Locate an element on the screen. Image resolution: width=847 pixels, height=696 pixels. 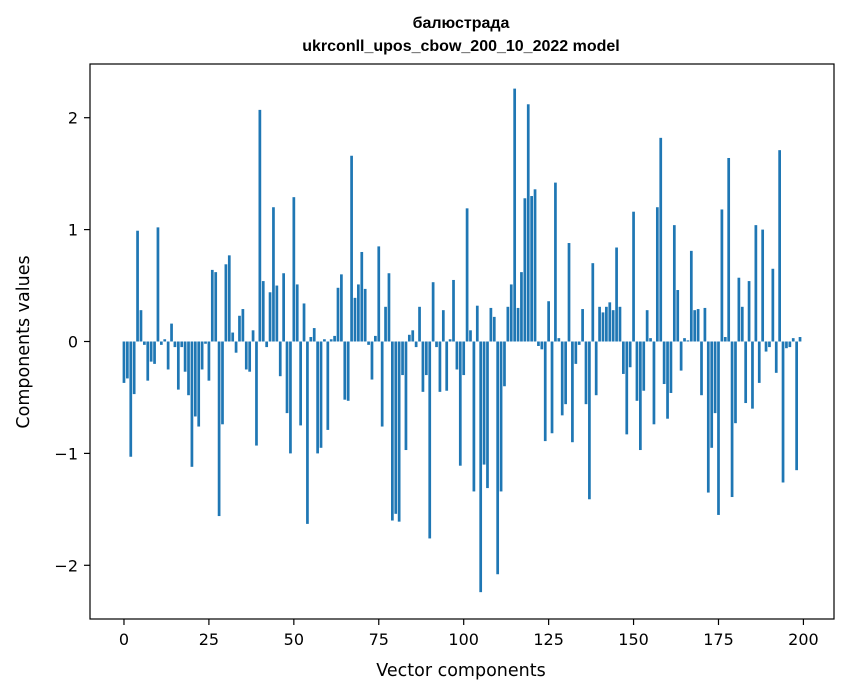
x-tick-label: 50 is located at coordinates (294, 639).